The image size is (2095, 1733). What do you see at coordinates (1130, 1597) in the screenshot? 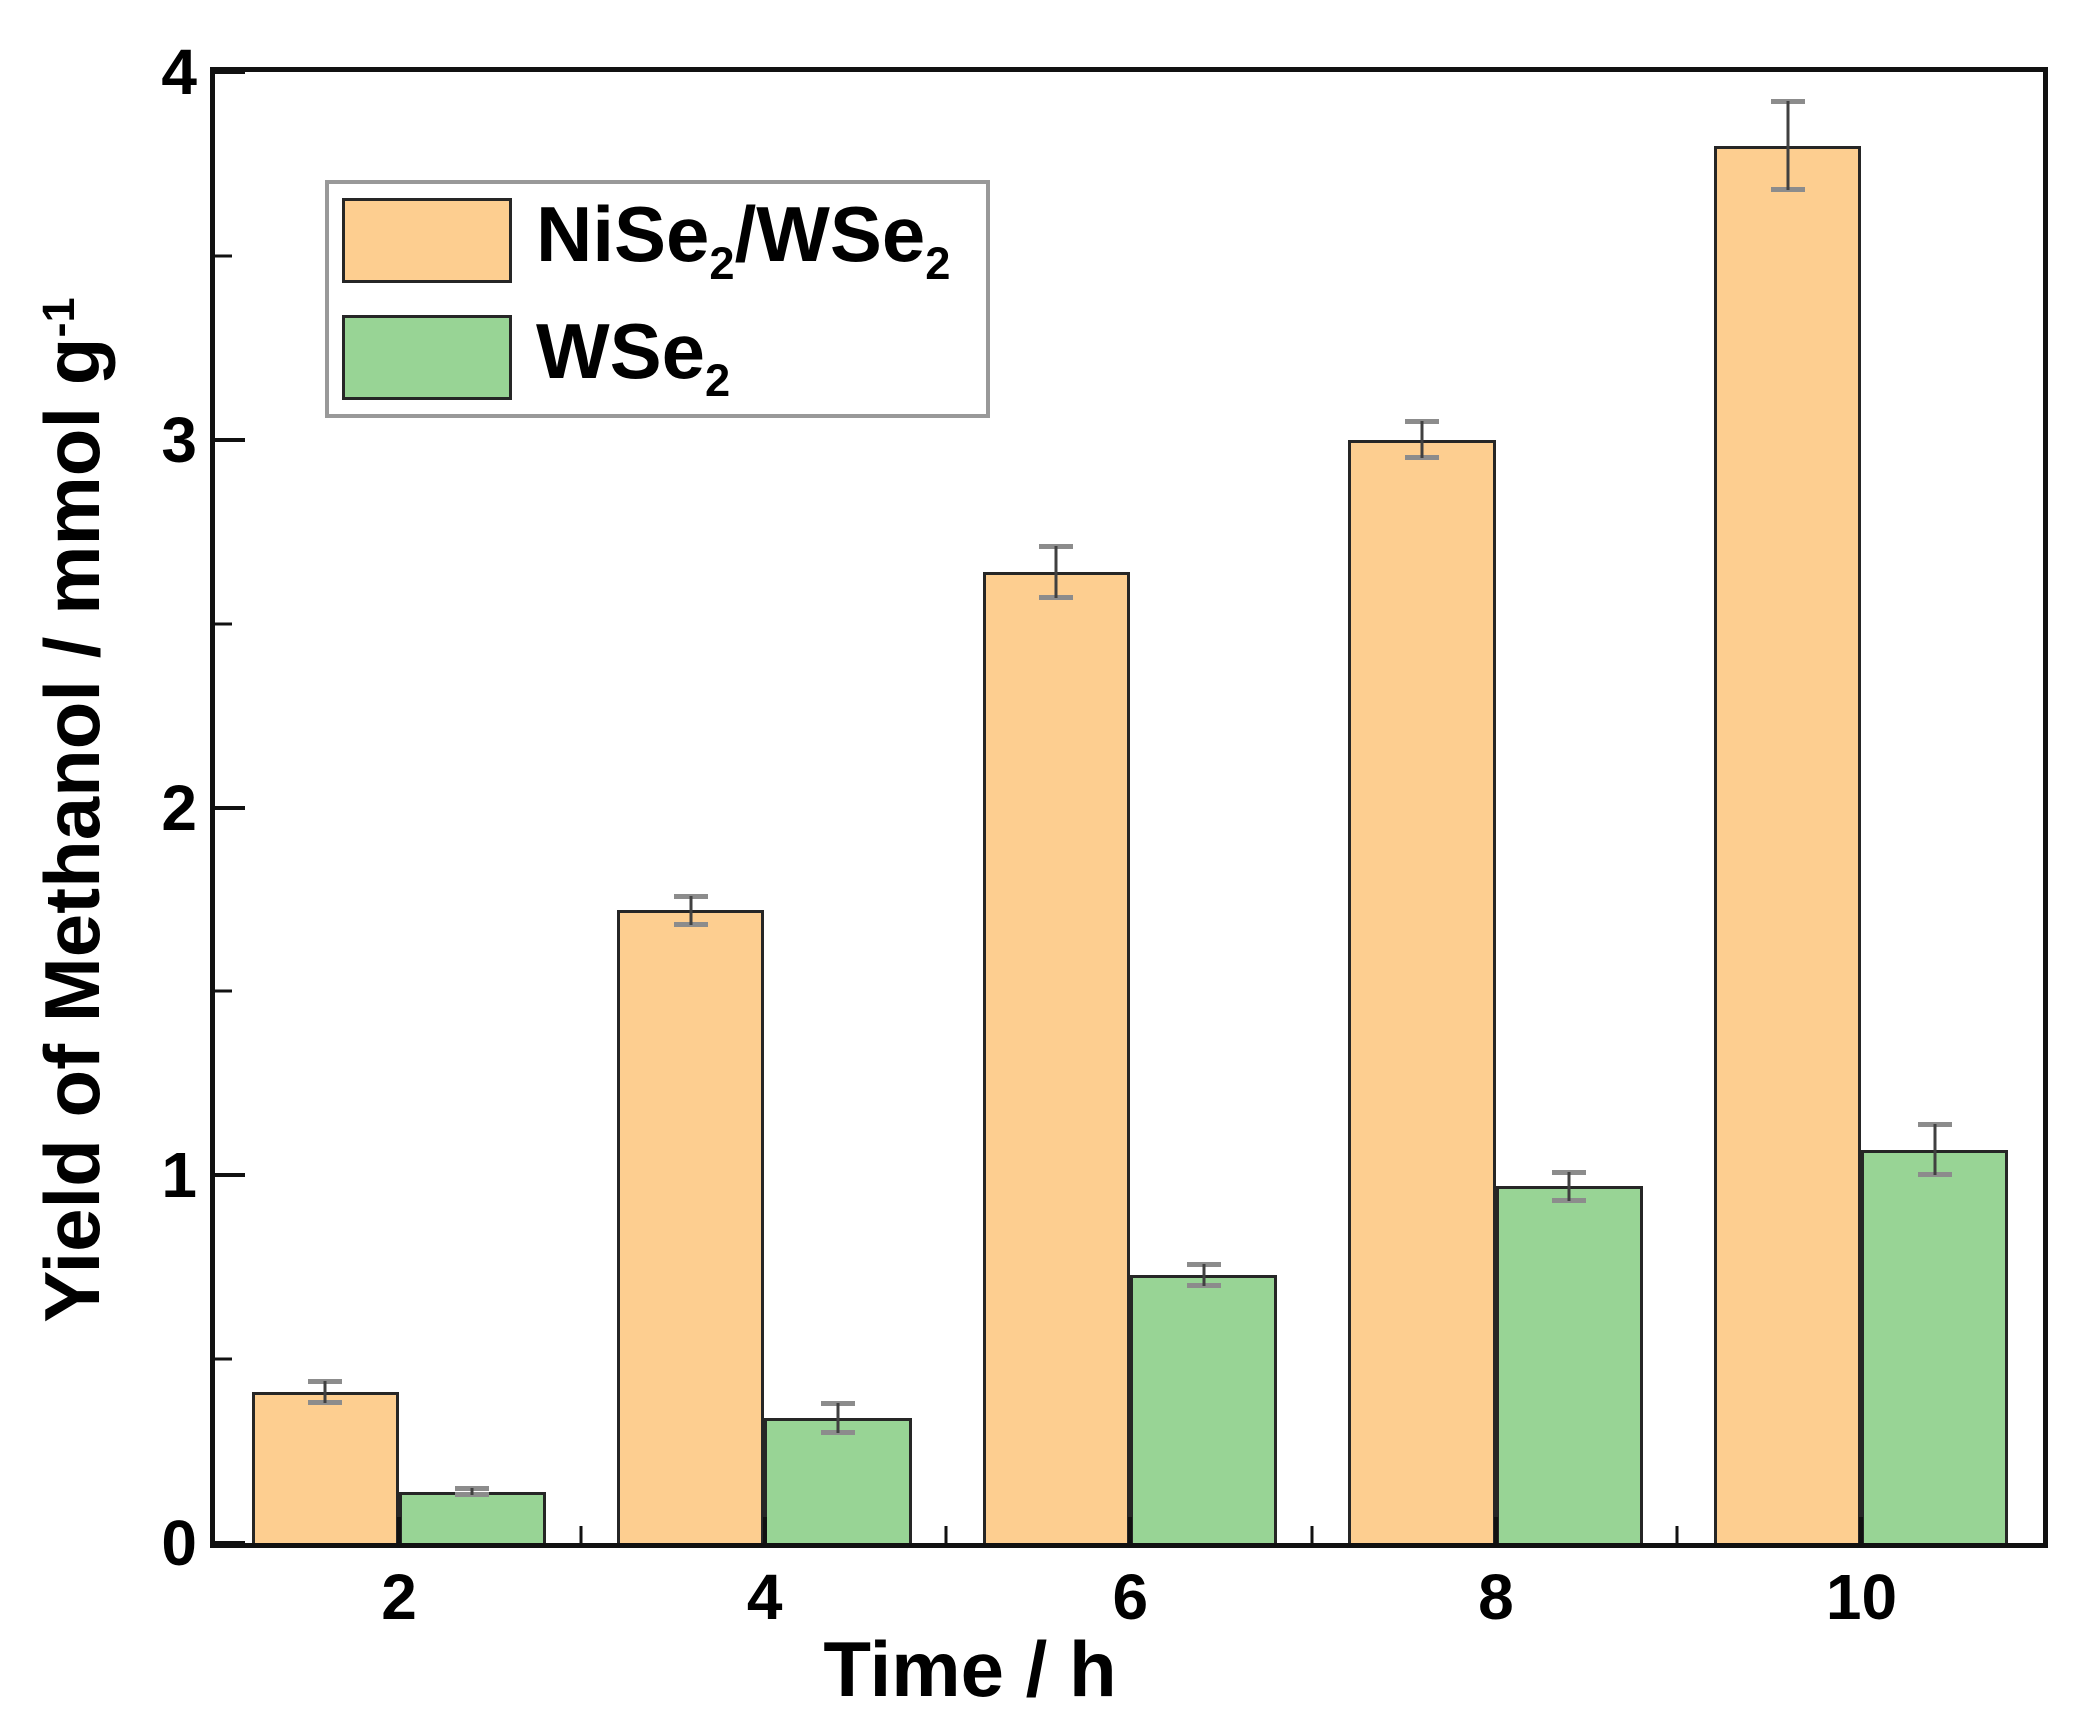
I see `x-tick-label-6: 6` at bounding box center [1130, 1597].